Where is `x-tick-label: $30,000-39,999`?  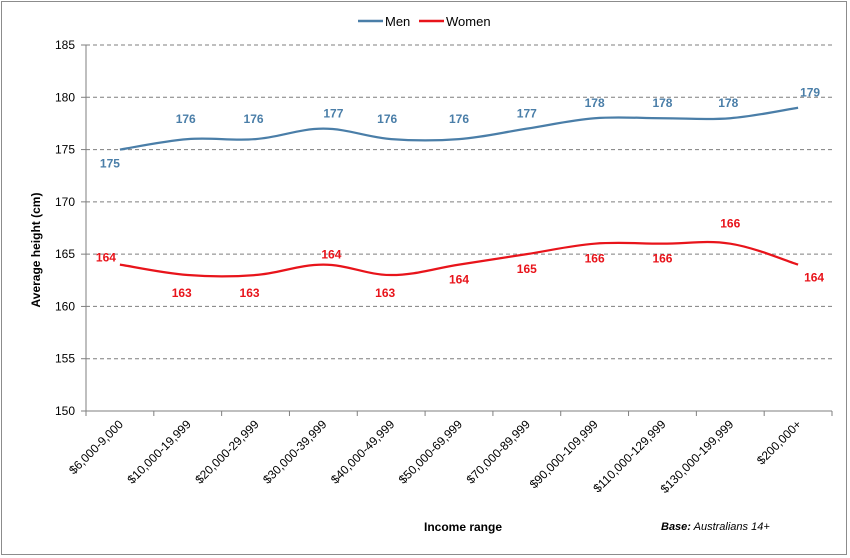
x-tick-label: $30,000-39,999 is located at coordinates (295, 452).